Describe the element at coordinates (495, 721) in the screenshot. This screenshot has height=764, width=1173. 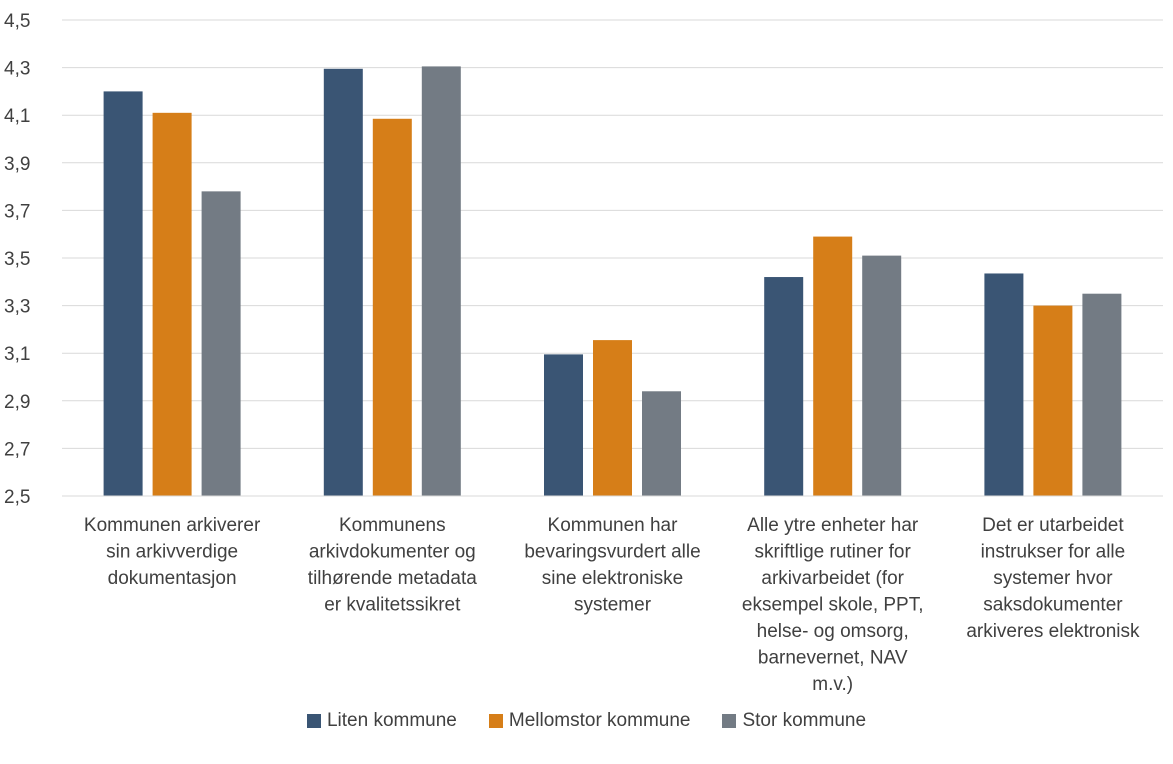
I see `legend-swatch-mellomstor` at that location.